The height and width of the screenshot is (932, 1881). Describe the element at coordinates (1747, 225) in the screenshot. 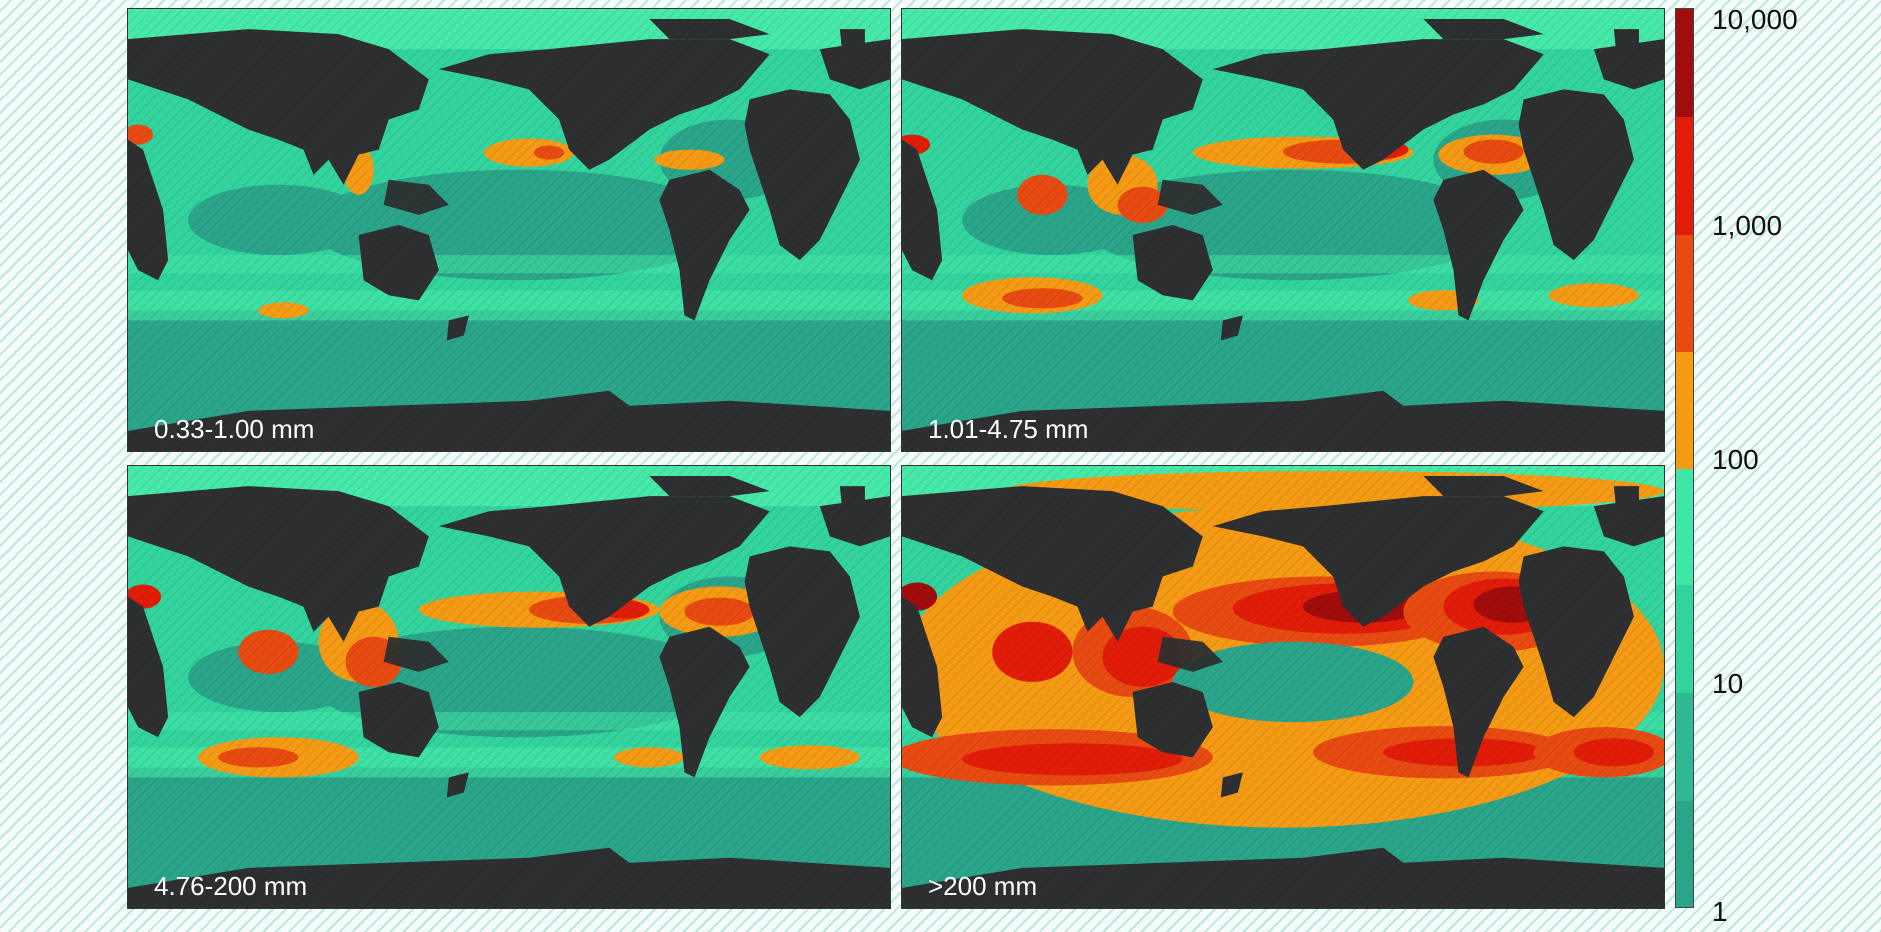

I see `scale-tick-1000: 1,000` at that location.